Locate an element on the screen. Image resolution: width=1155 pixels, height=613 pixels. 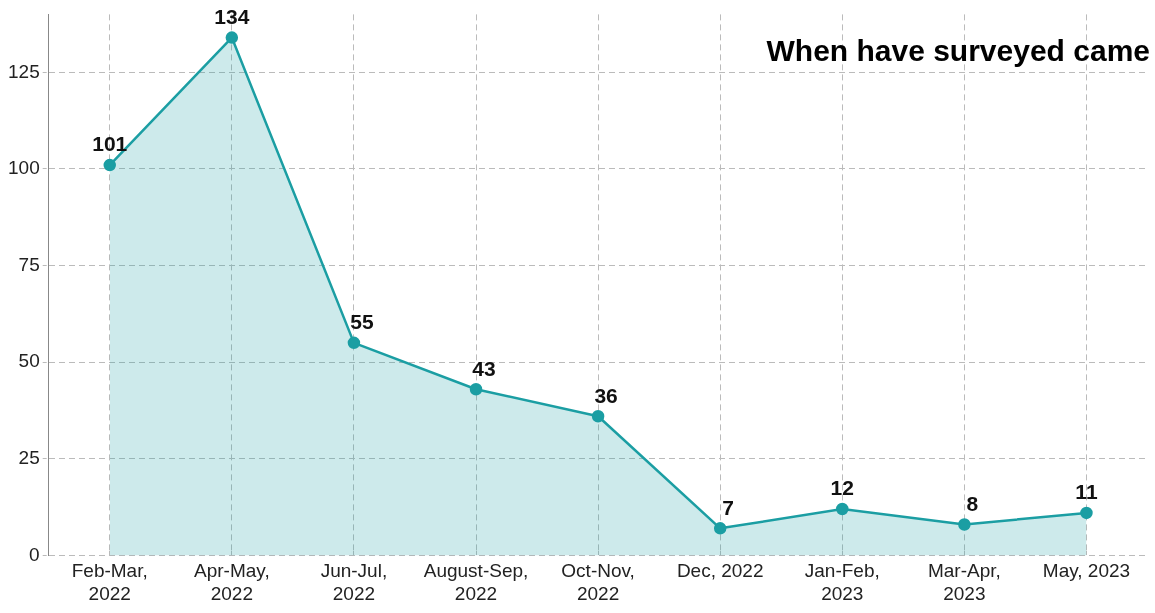
data-label: 101 is located at coordinates (110, 144).